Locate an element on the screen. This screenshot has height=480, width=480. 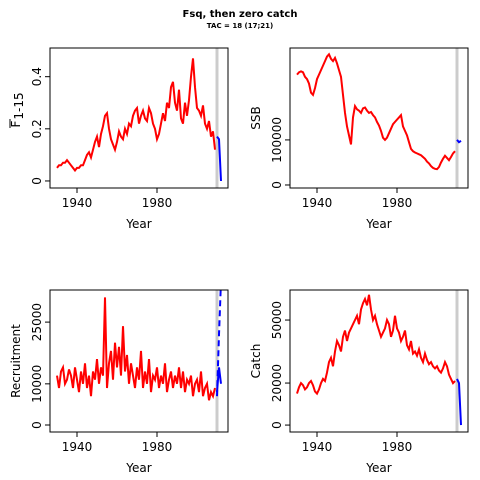
y-tick-label: 25000 is located at coordinates (37, 322).